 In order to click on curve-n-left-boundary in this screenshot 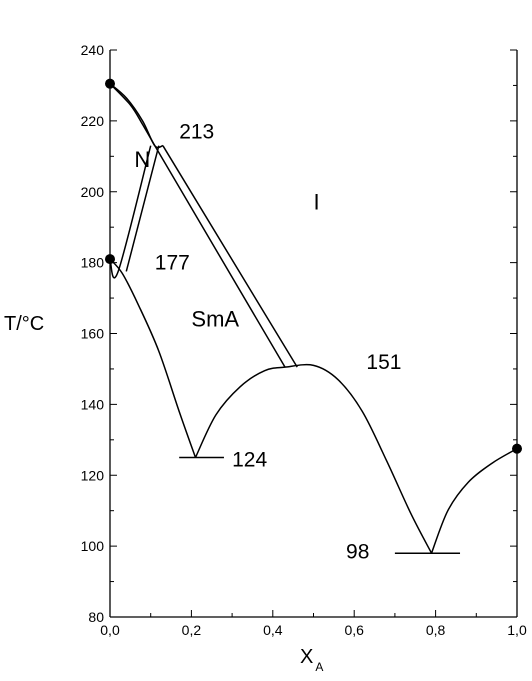, I will do `click(130, 212)`.